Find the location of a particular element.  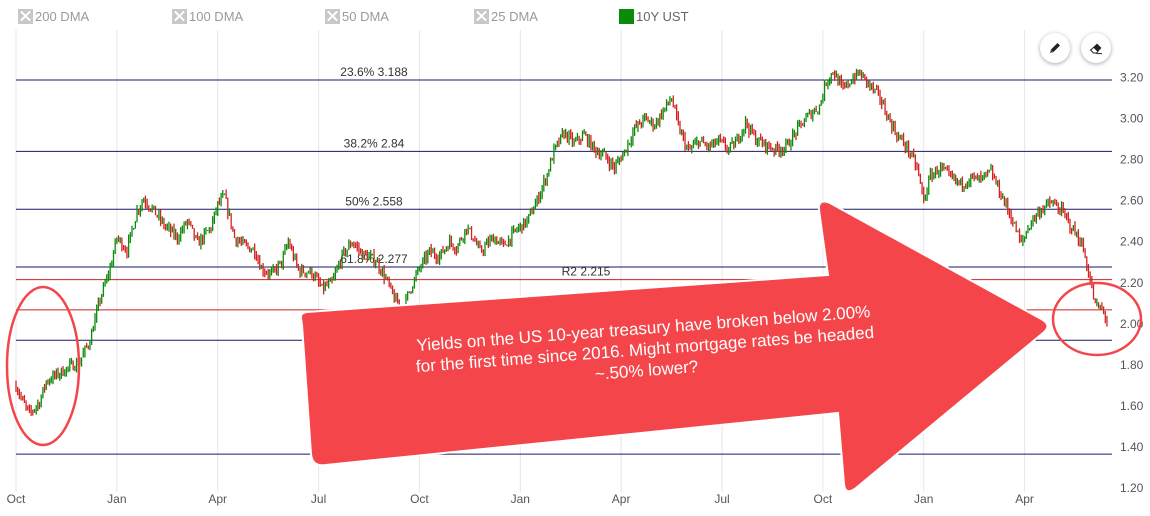

legend-item-200-dma: 200 DMA is located at coordinates (53, 16).